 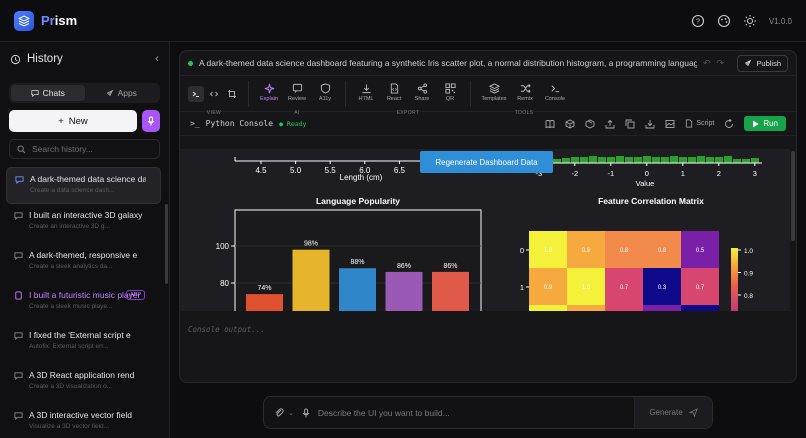 What do you see at coordinates (422, 94) in the screenshot?
I see `share-button: Share` at bounding box center [422, 94].